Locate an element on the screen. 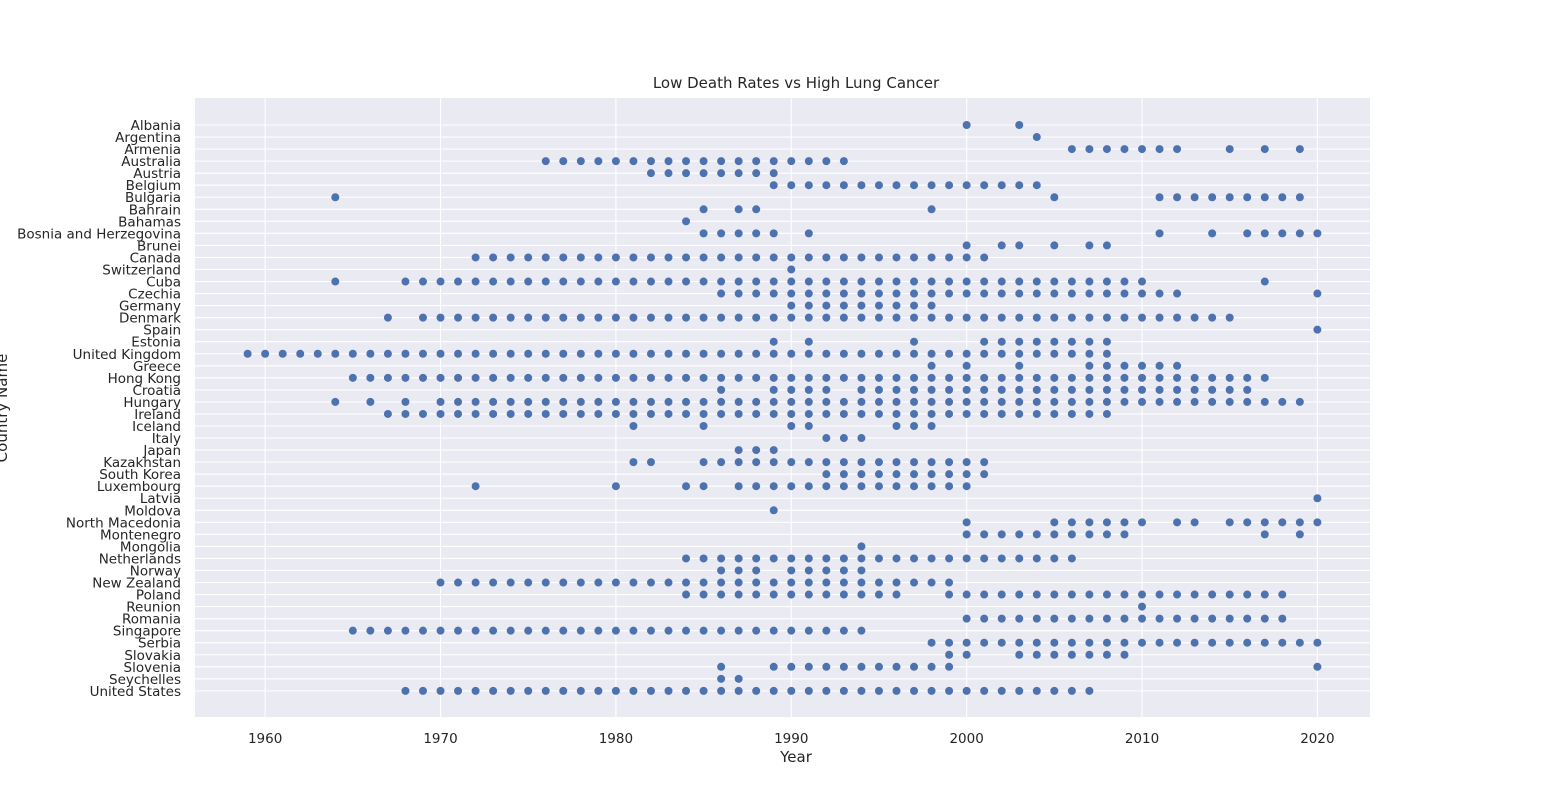 This screenshot has width=1554, height=806. y-tick-label: Bahamas is located at coordinates (149, 222).